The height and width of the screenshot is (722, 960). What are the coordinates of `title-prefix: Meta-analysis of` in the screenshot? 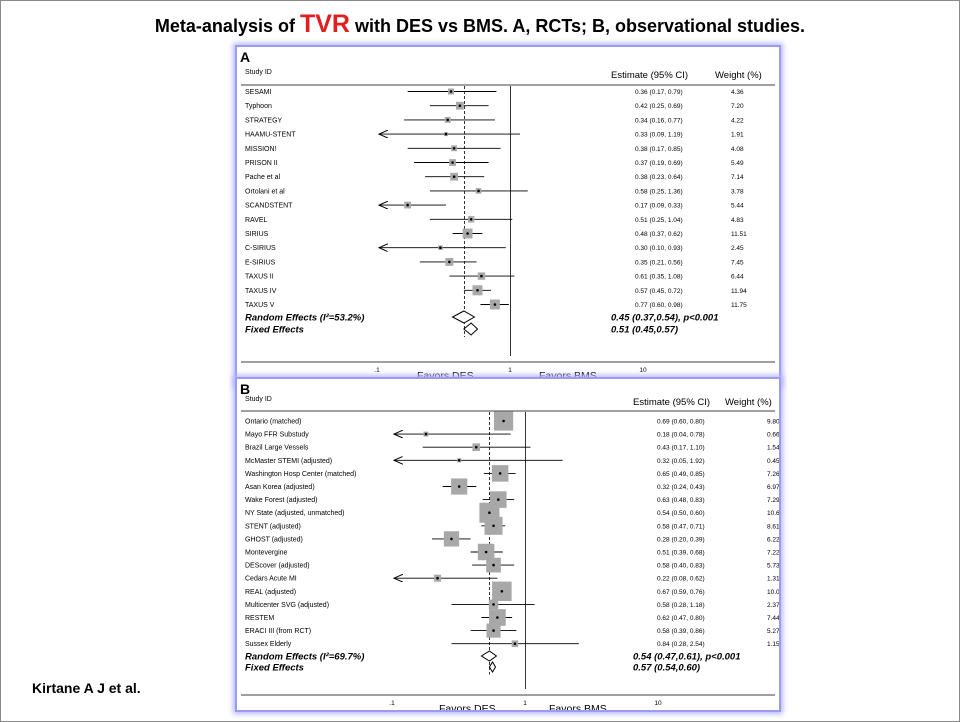 It's located at (227, 26).